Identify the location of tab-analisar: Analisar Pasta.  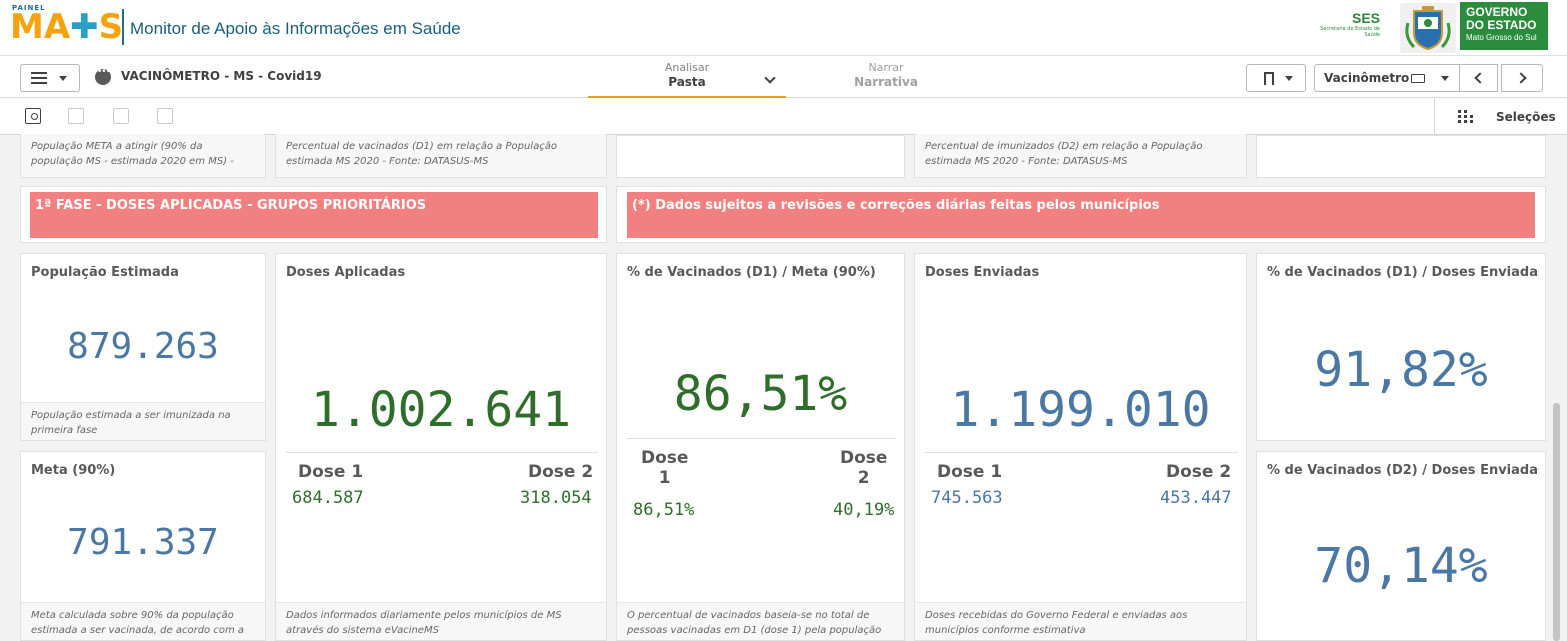
(687, 77).